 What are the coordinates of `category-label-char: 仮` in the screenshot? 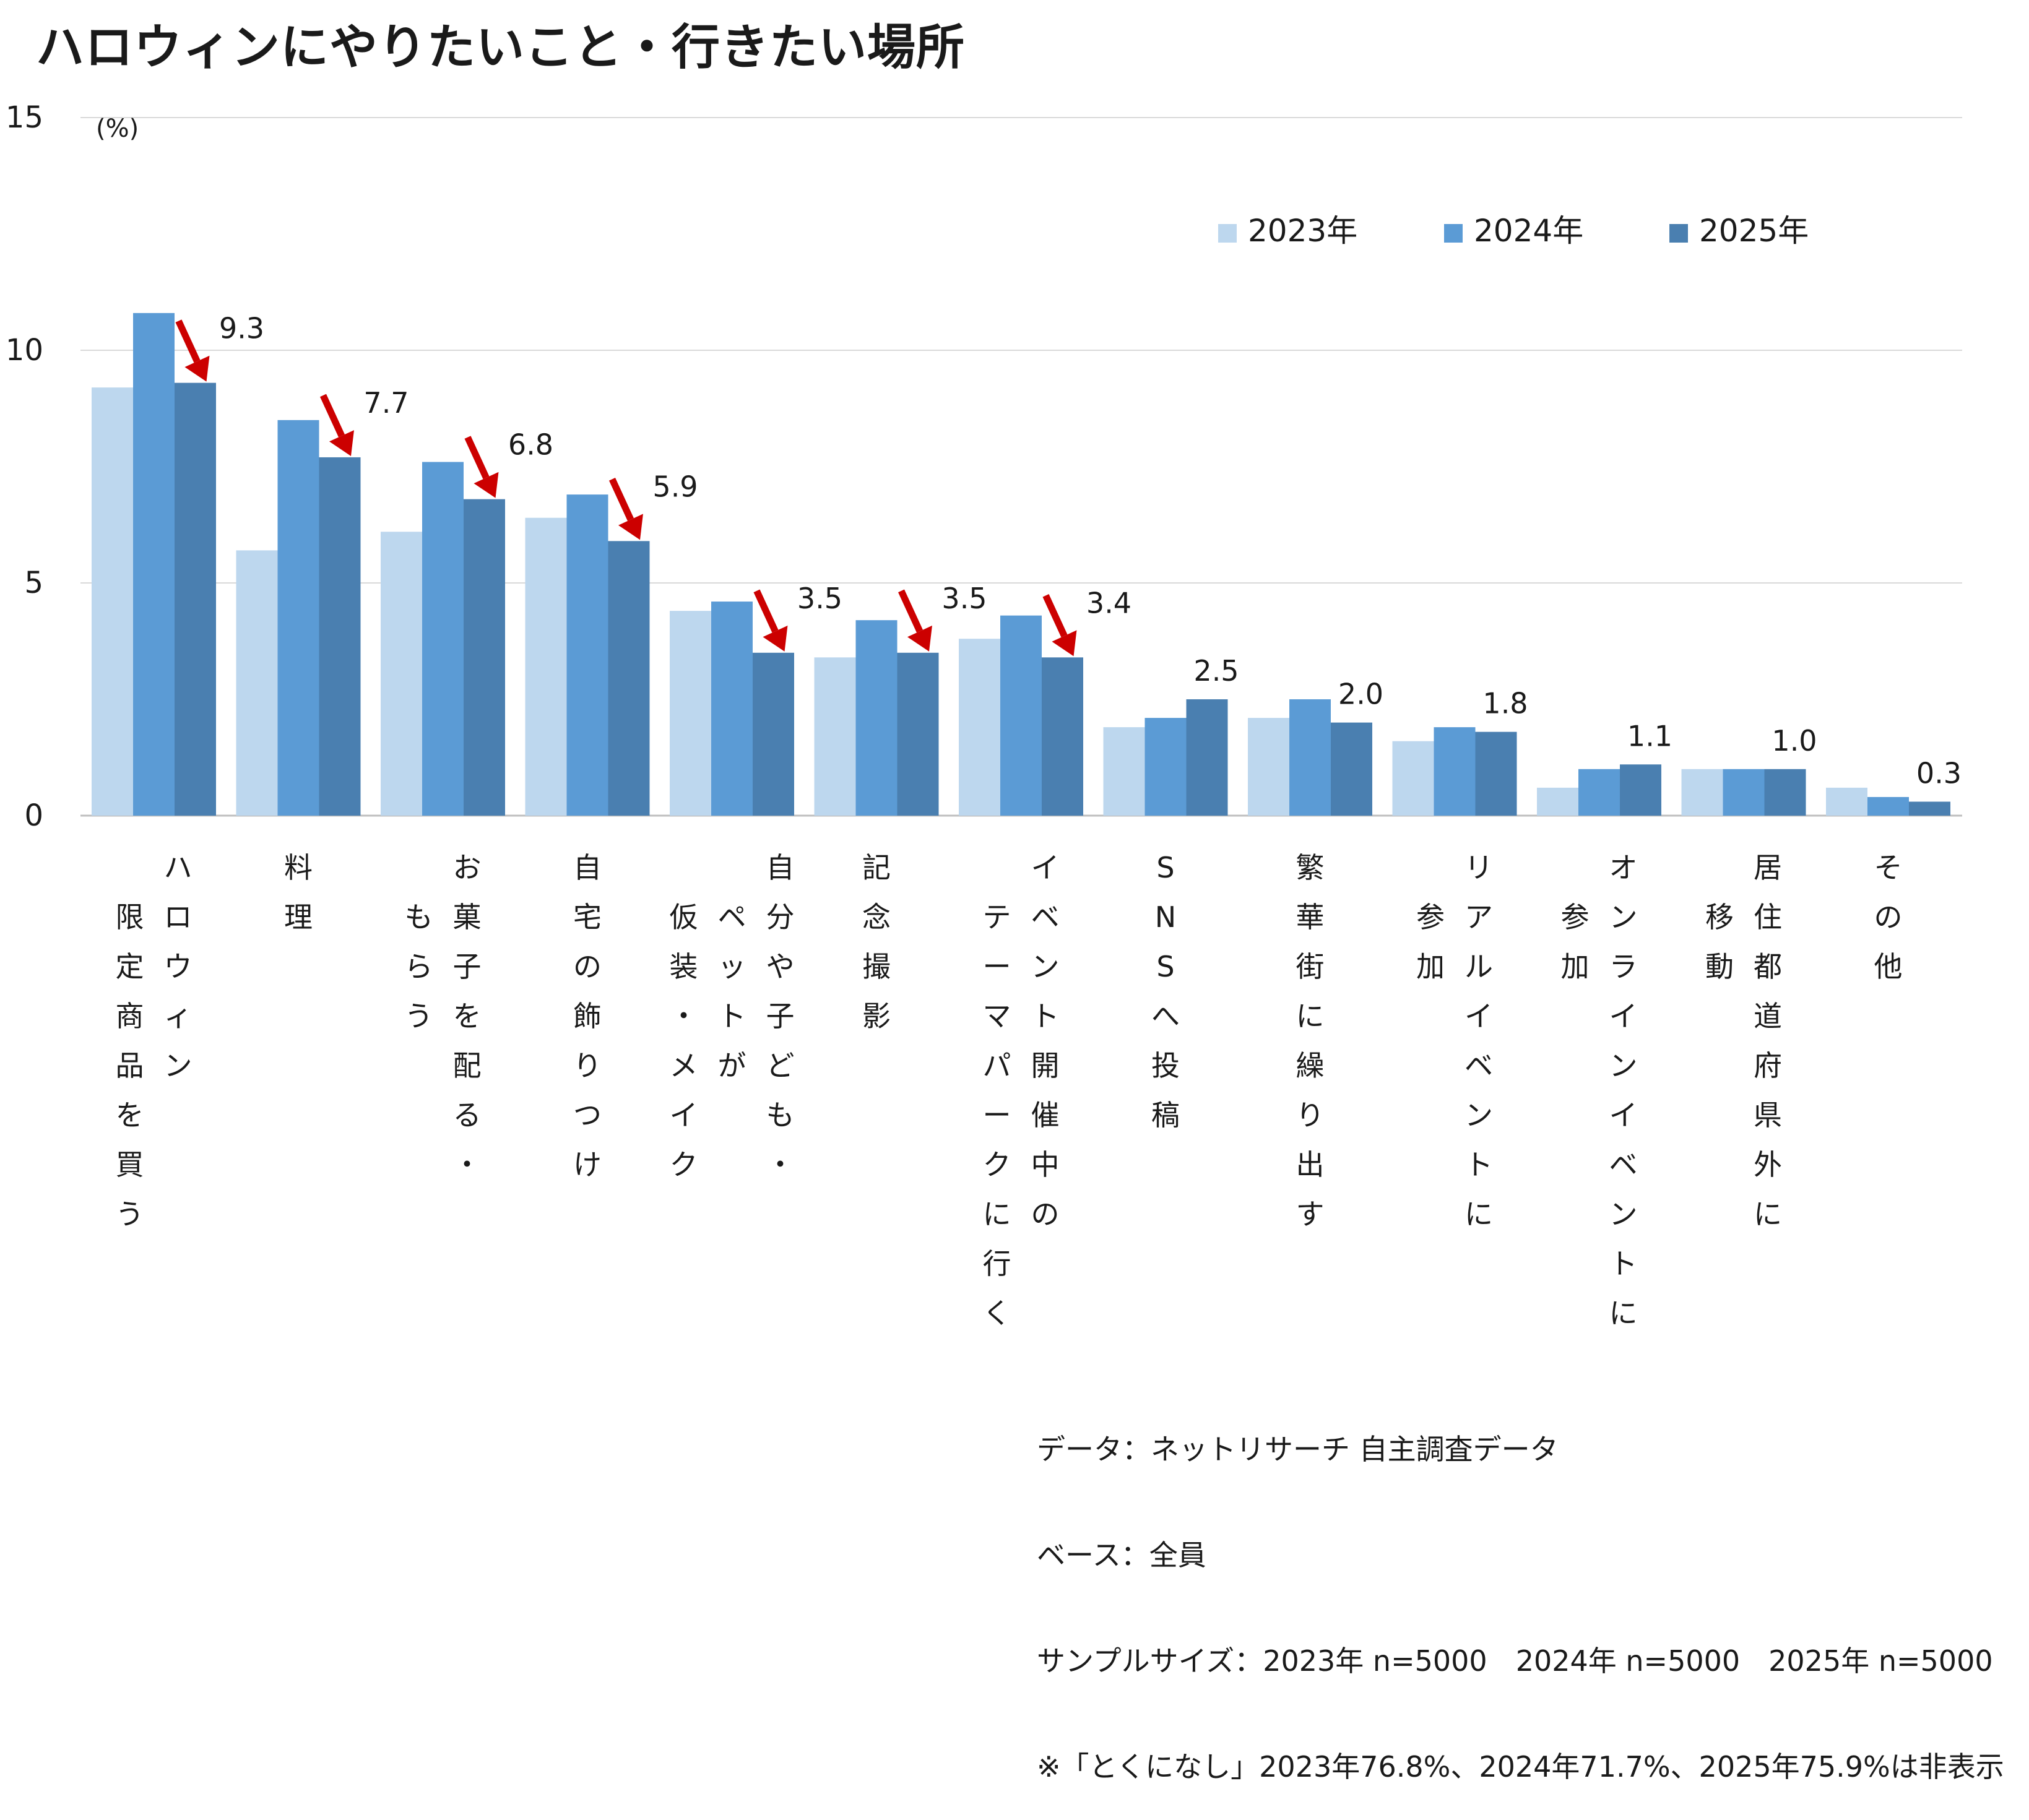 It's located at (684, 917).